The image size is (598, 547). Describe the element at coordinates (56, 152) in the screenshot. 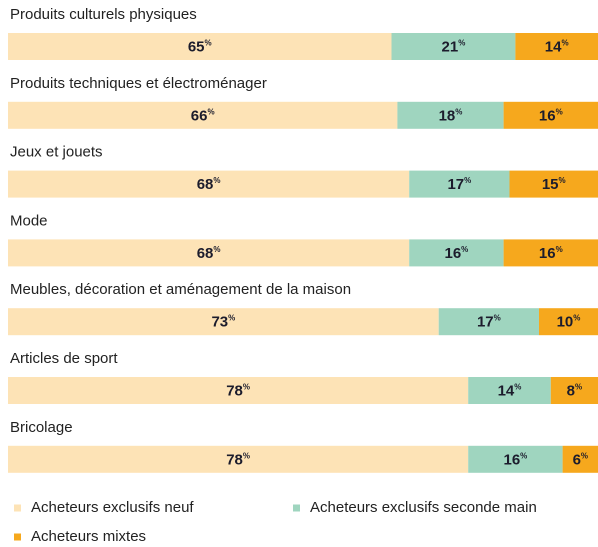

I see `category-label: Jeux et jouets` at that location.